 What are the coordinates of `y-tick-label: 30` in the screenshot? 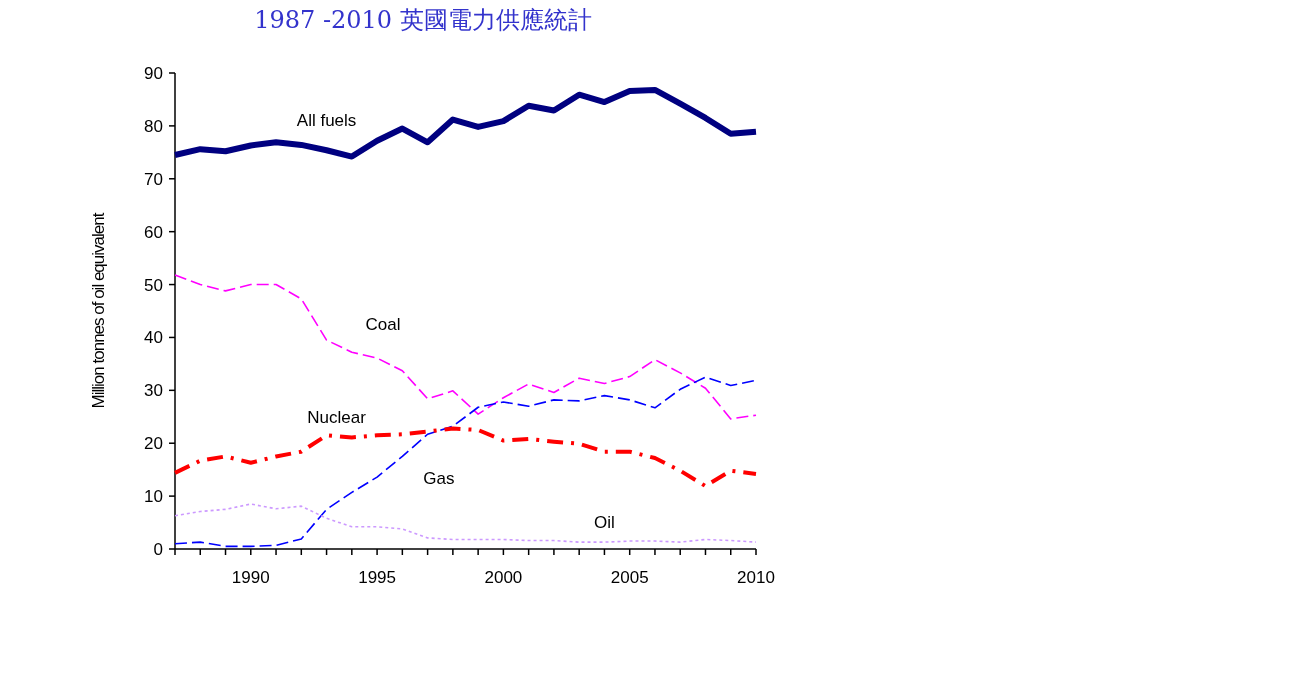 It's located at (153, 391).